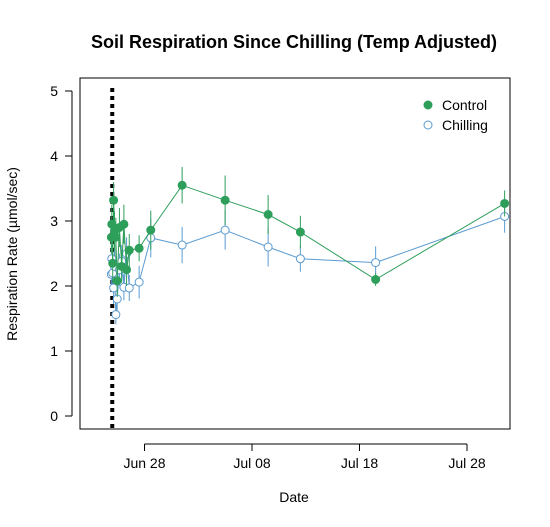 This screenshot has width=550, height=527. Describe the element at coordinates (54, 351) in the screenshot. I see `y-tick-label: 1` at that location.